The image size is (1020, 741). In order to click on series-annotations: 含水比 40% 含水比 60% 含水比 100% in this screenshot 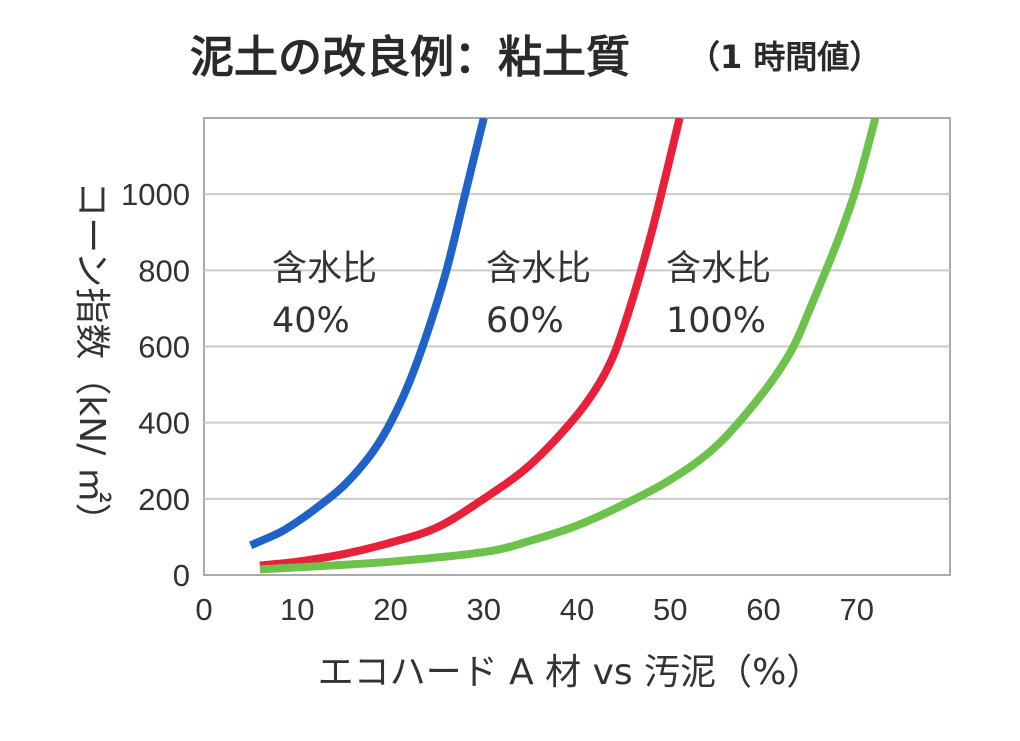, I will do `click(521, 295)`.